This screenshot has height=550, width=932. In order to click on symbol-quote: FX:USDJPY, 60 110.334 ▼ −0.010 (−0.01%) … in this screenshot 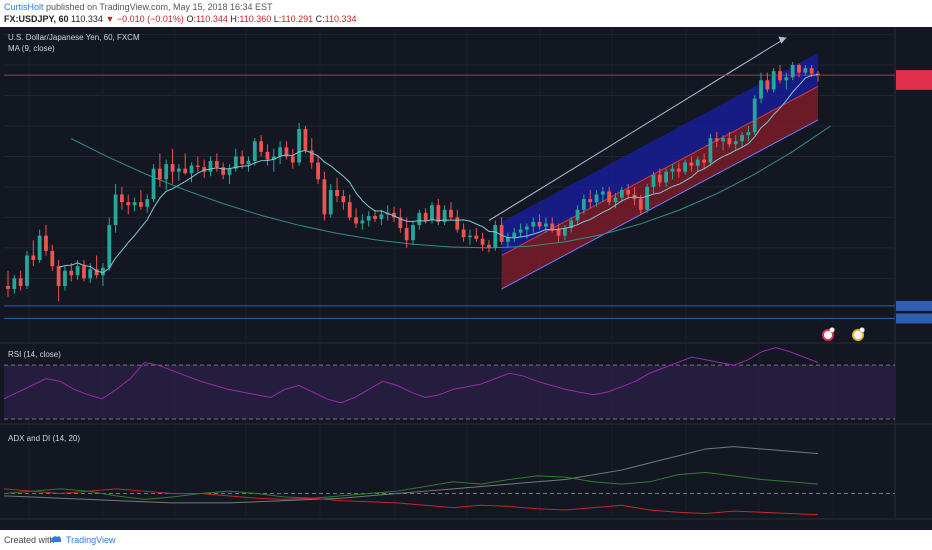, I will do `click(180, 19)`.